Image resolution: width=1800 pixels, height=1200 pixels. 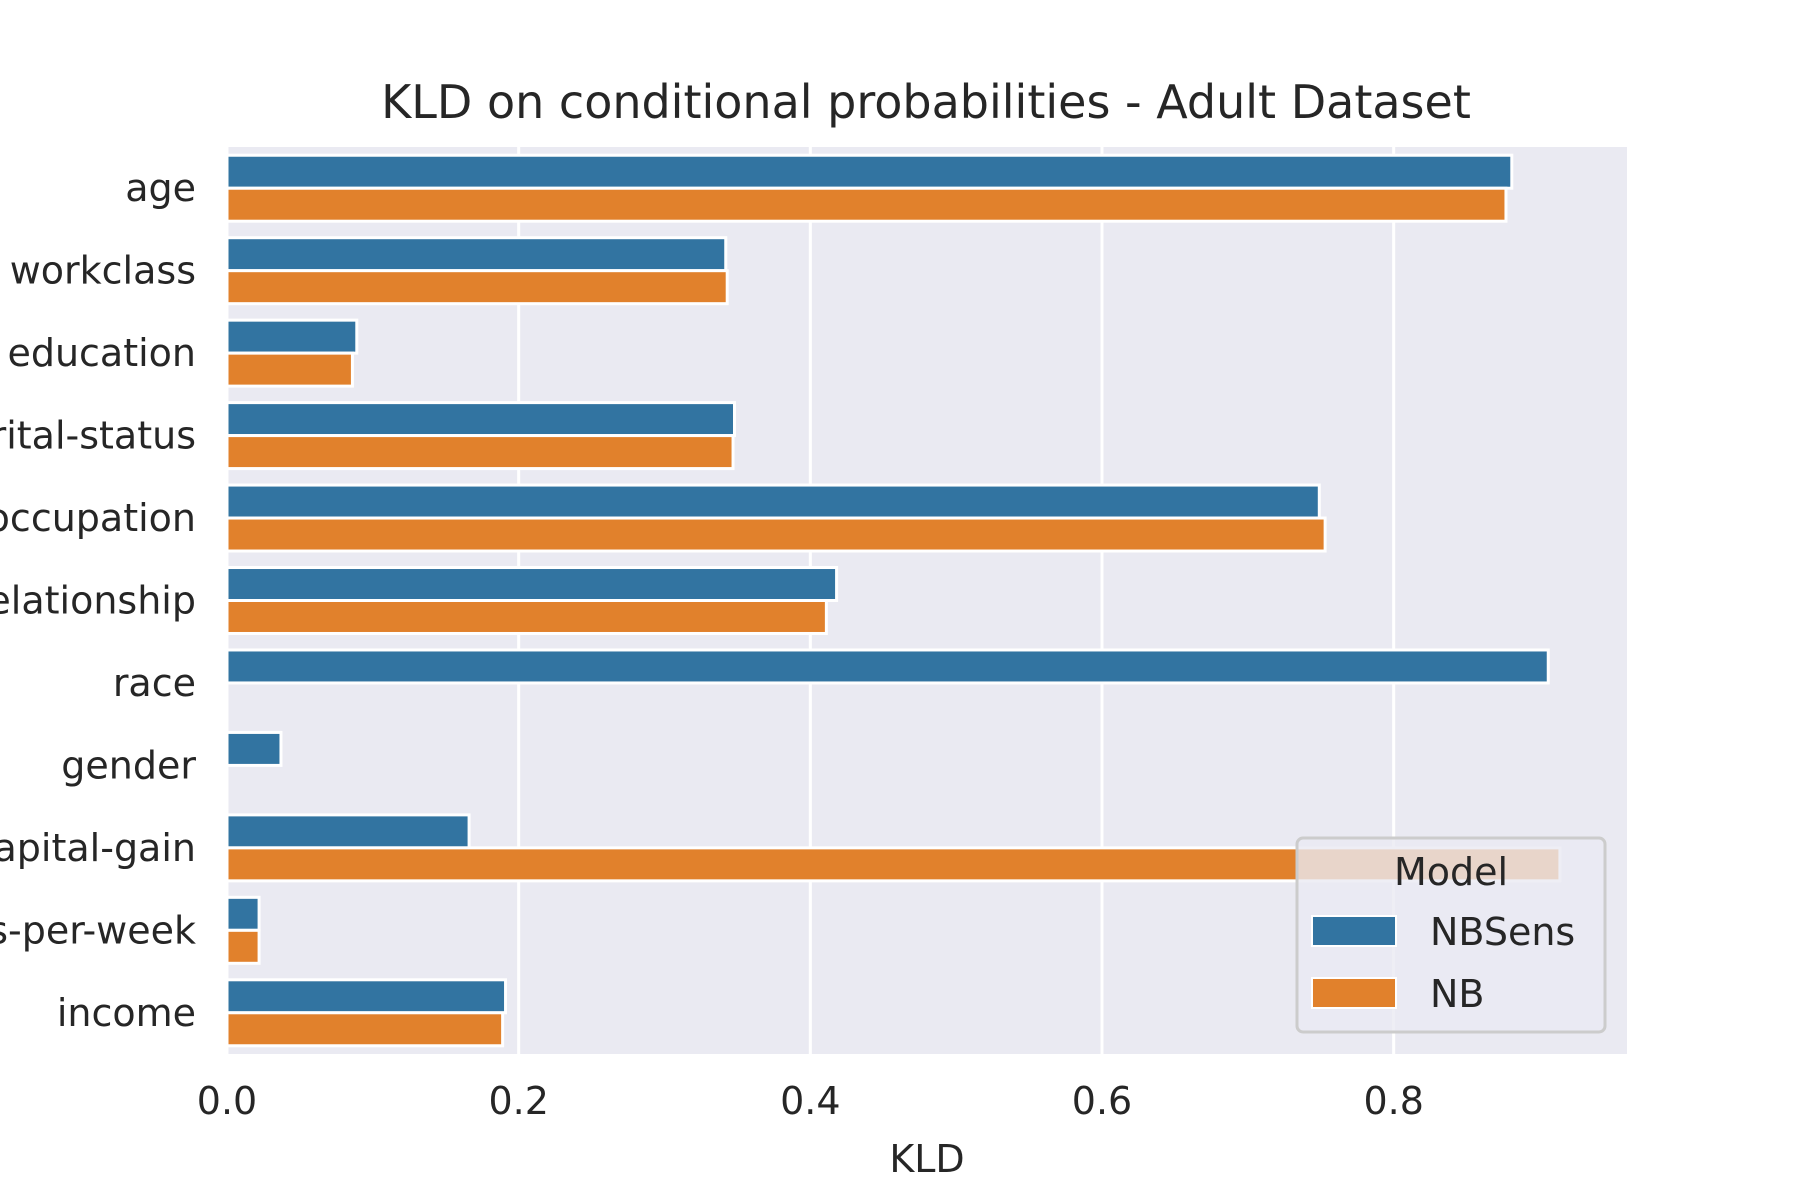 What do you see at coordinates (366, 996) in the screenshot?
I see `bar-nbsens-income` at bounding box center [366, 996].